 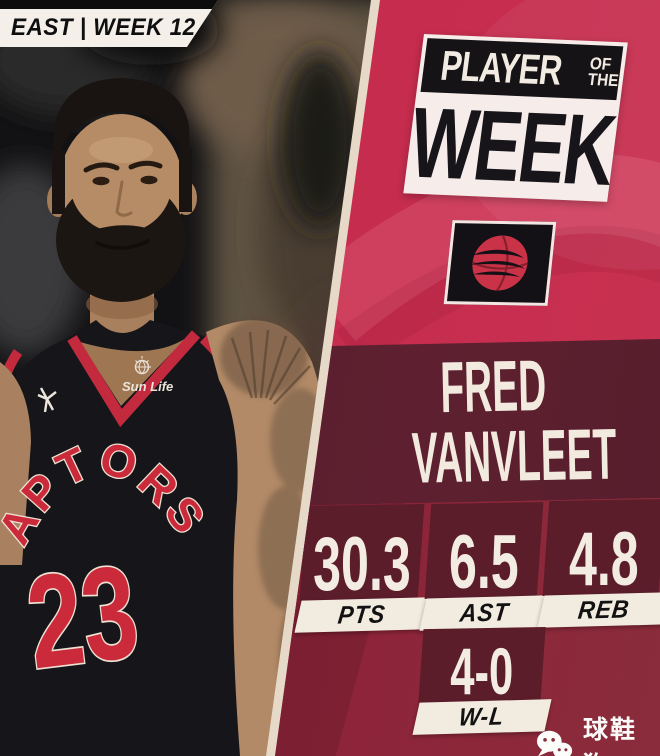 I want to click on stat-points: 30.3 PTS, so click(x=362, y=568).